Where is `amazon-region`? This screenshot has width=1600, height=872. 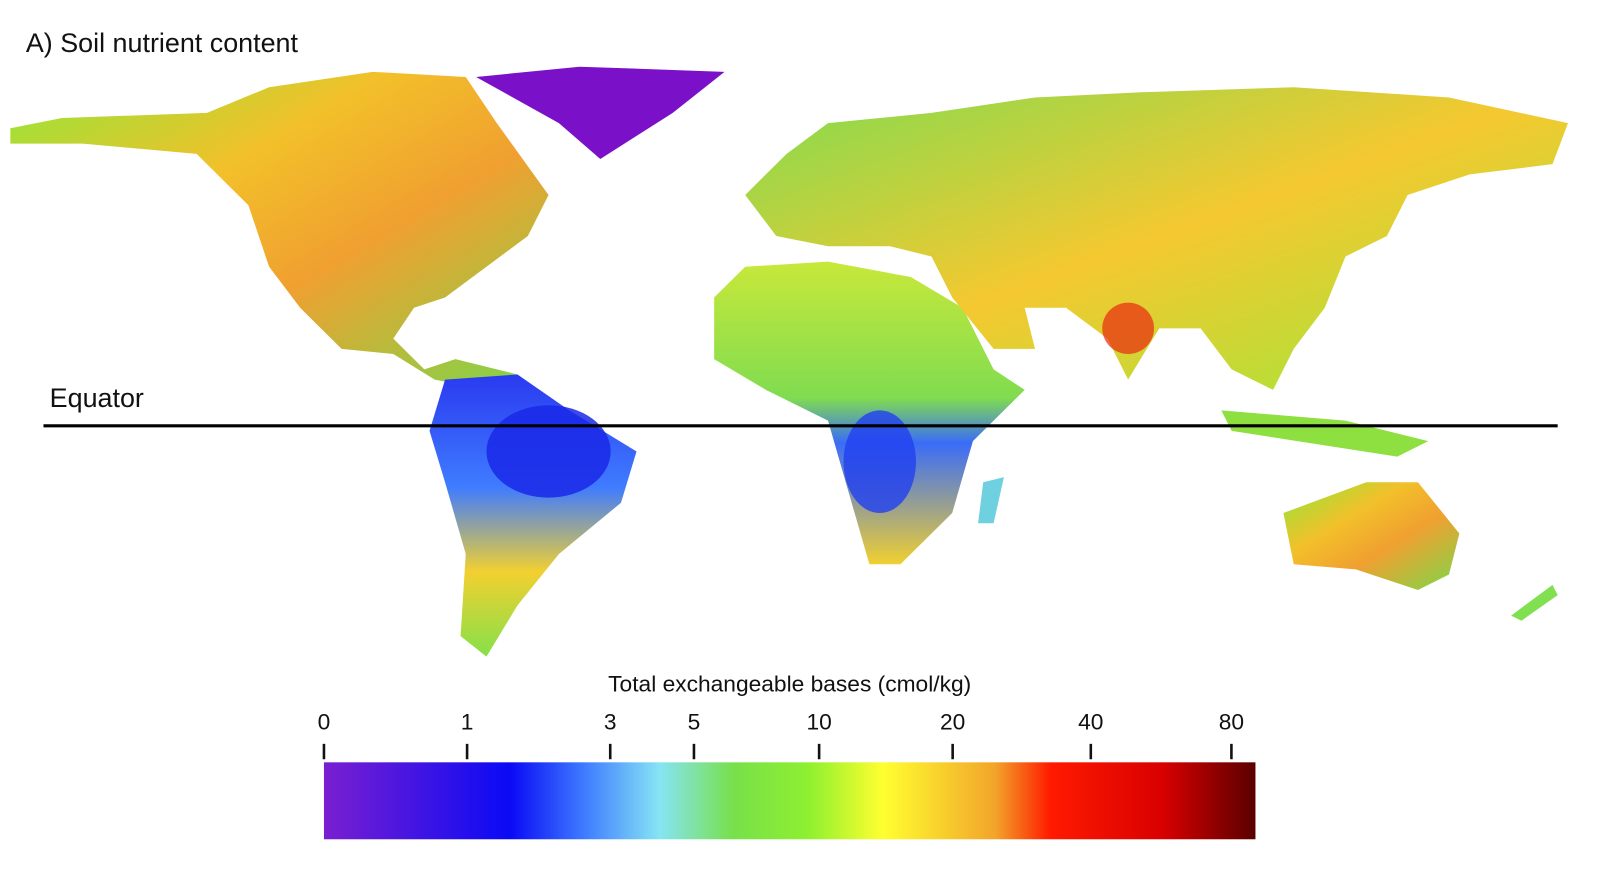 amazon-region is located at coordinates (548, 451).